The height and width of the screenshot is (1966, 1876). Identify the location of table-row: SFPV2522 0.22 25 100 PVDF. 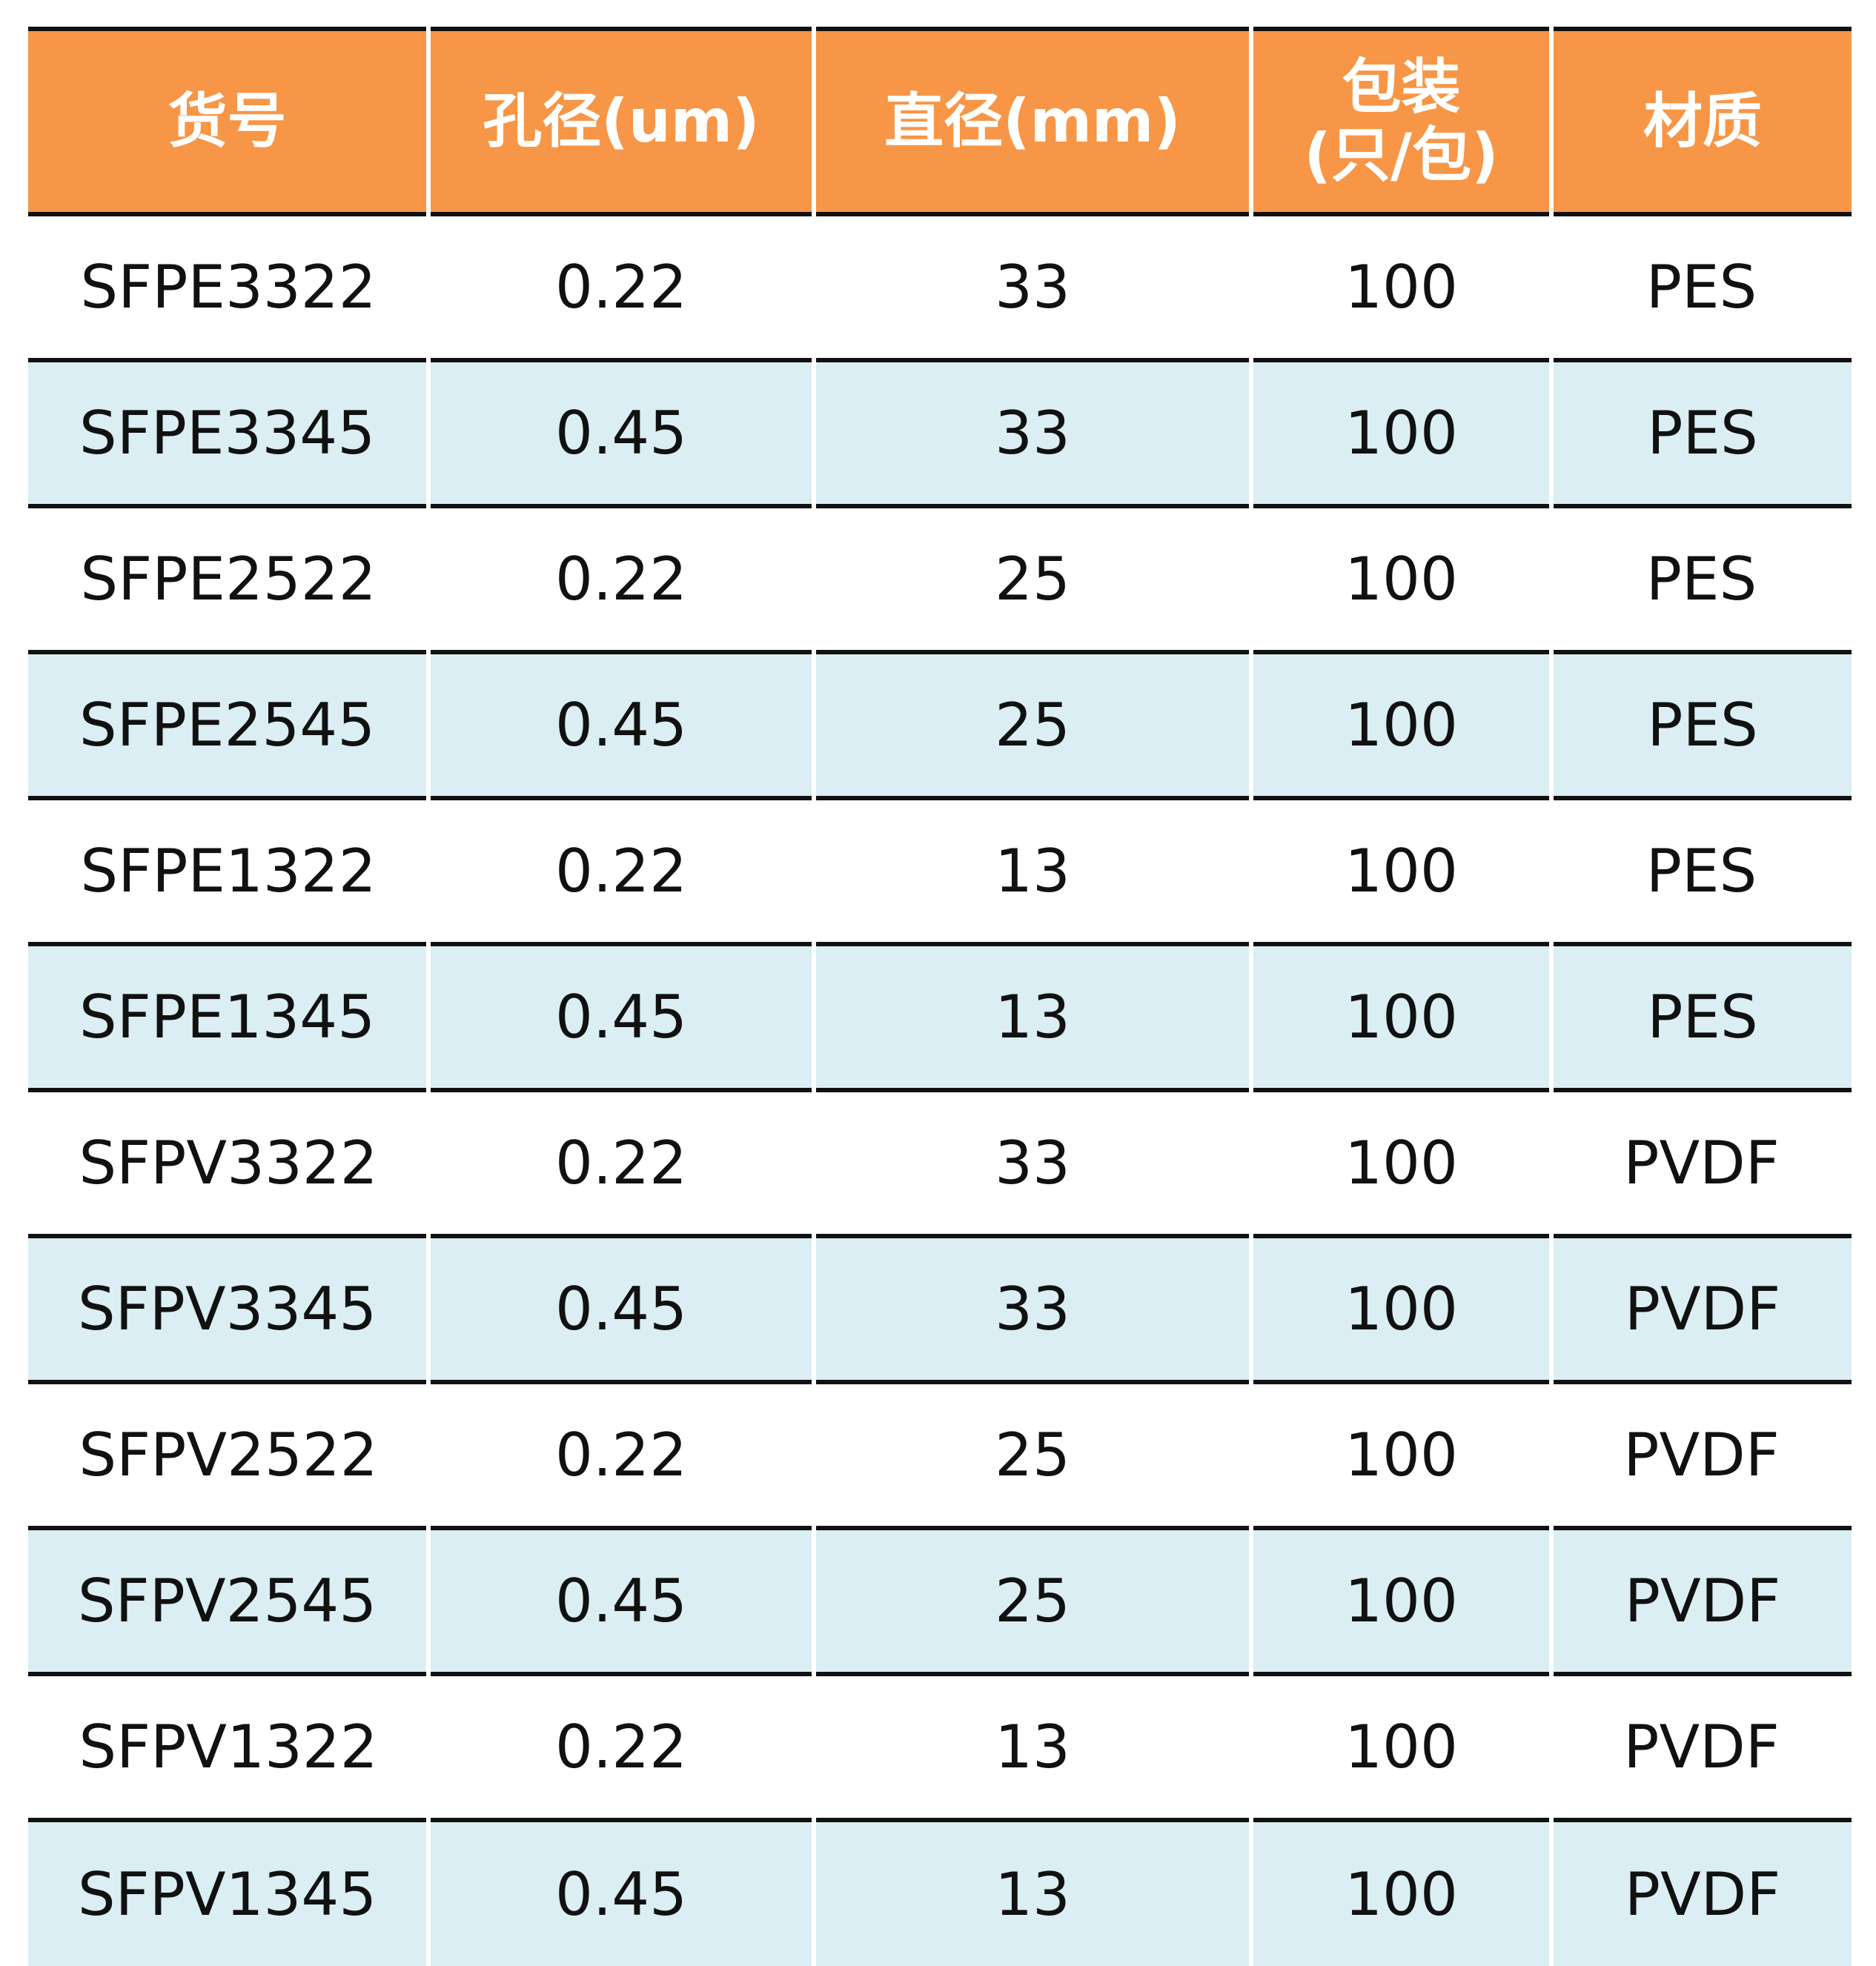
(940, 1455).